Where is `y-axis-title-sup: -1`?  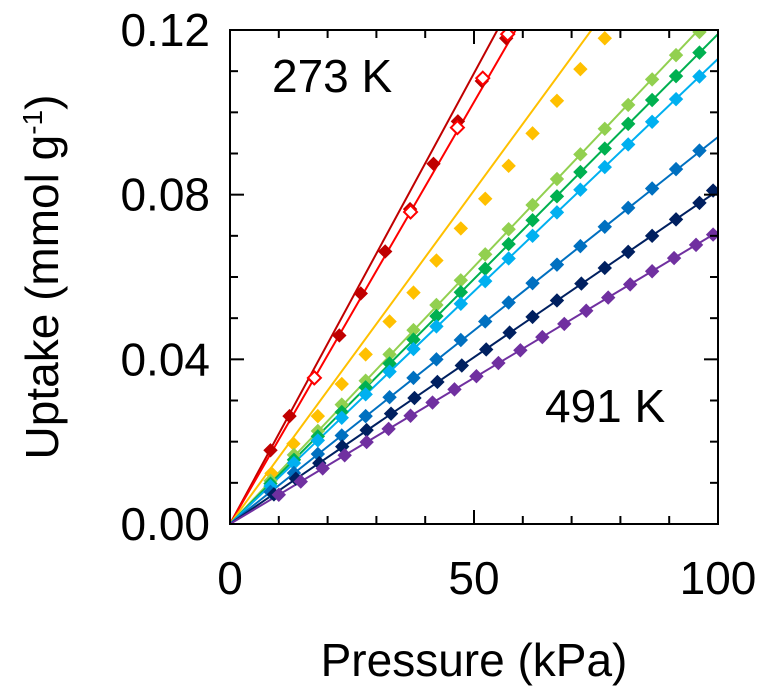 y-axis-title-sup: -1 is located at coordinates (32, 122).